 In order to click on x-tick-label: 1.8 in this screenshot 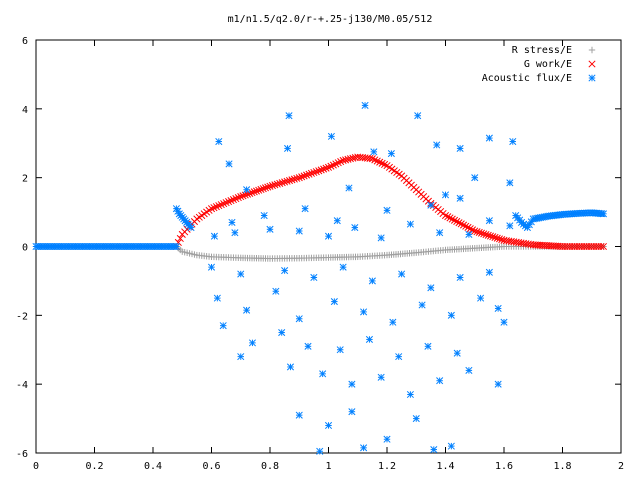, I will do `click(562, 466)`.